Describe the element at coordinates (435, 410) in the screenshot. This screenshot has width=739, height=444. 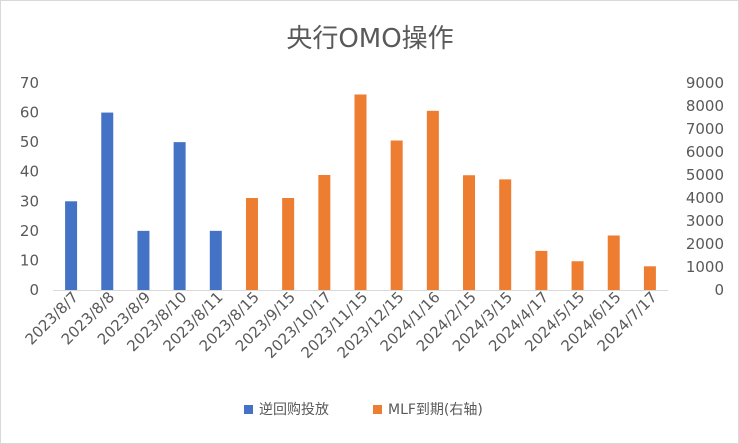
I see `legend-label: MLF到期(右轴)` at that location.